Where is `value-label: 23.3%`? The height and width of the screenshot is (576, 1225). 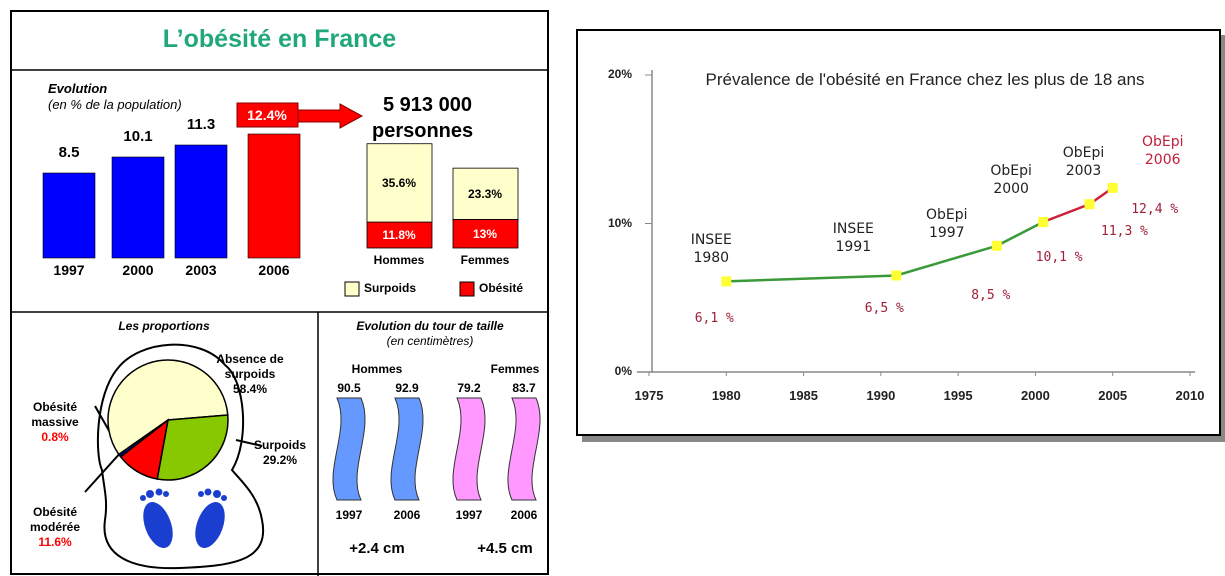
value-label: 23.3% is located at coordinates (485, 193).